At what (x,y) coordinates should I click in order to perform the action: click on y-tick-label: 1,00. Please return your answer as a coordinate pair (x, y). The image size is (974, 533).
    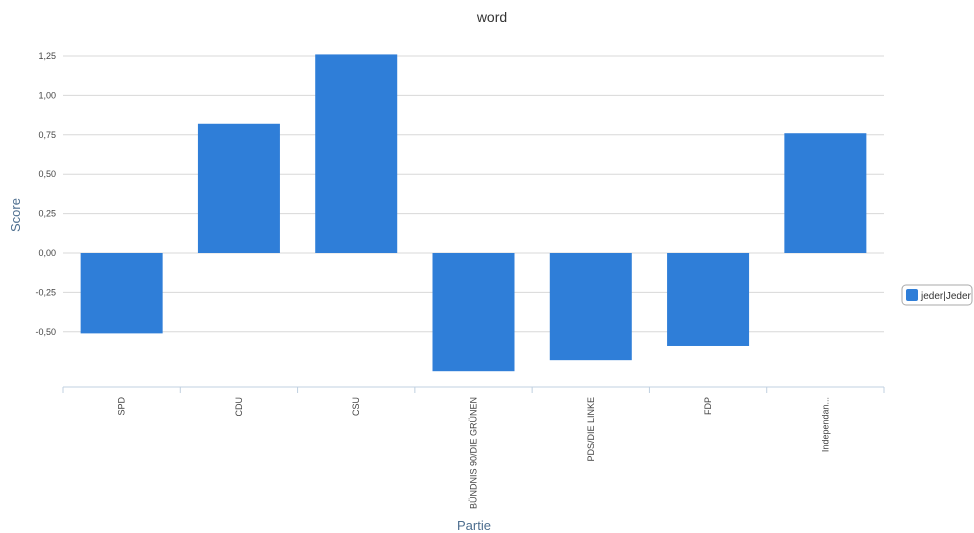
    Looking at the image, I should click on (47, 95).